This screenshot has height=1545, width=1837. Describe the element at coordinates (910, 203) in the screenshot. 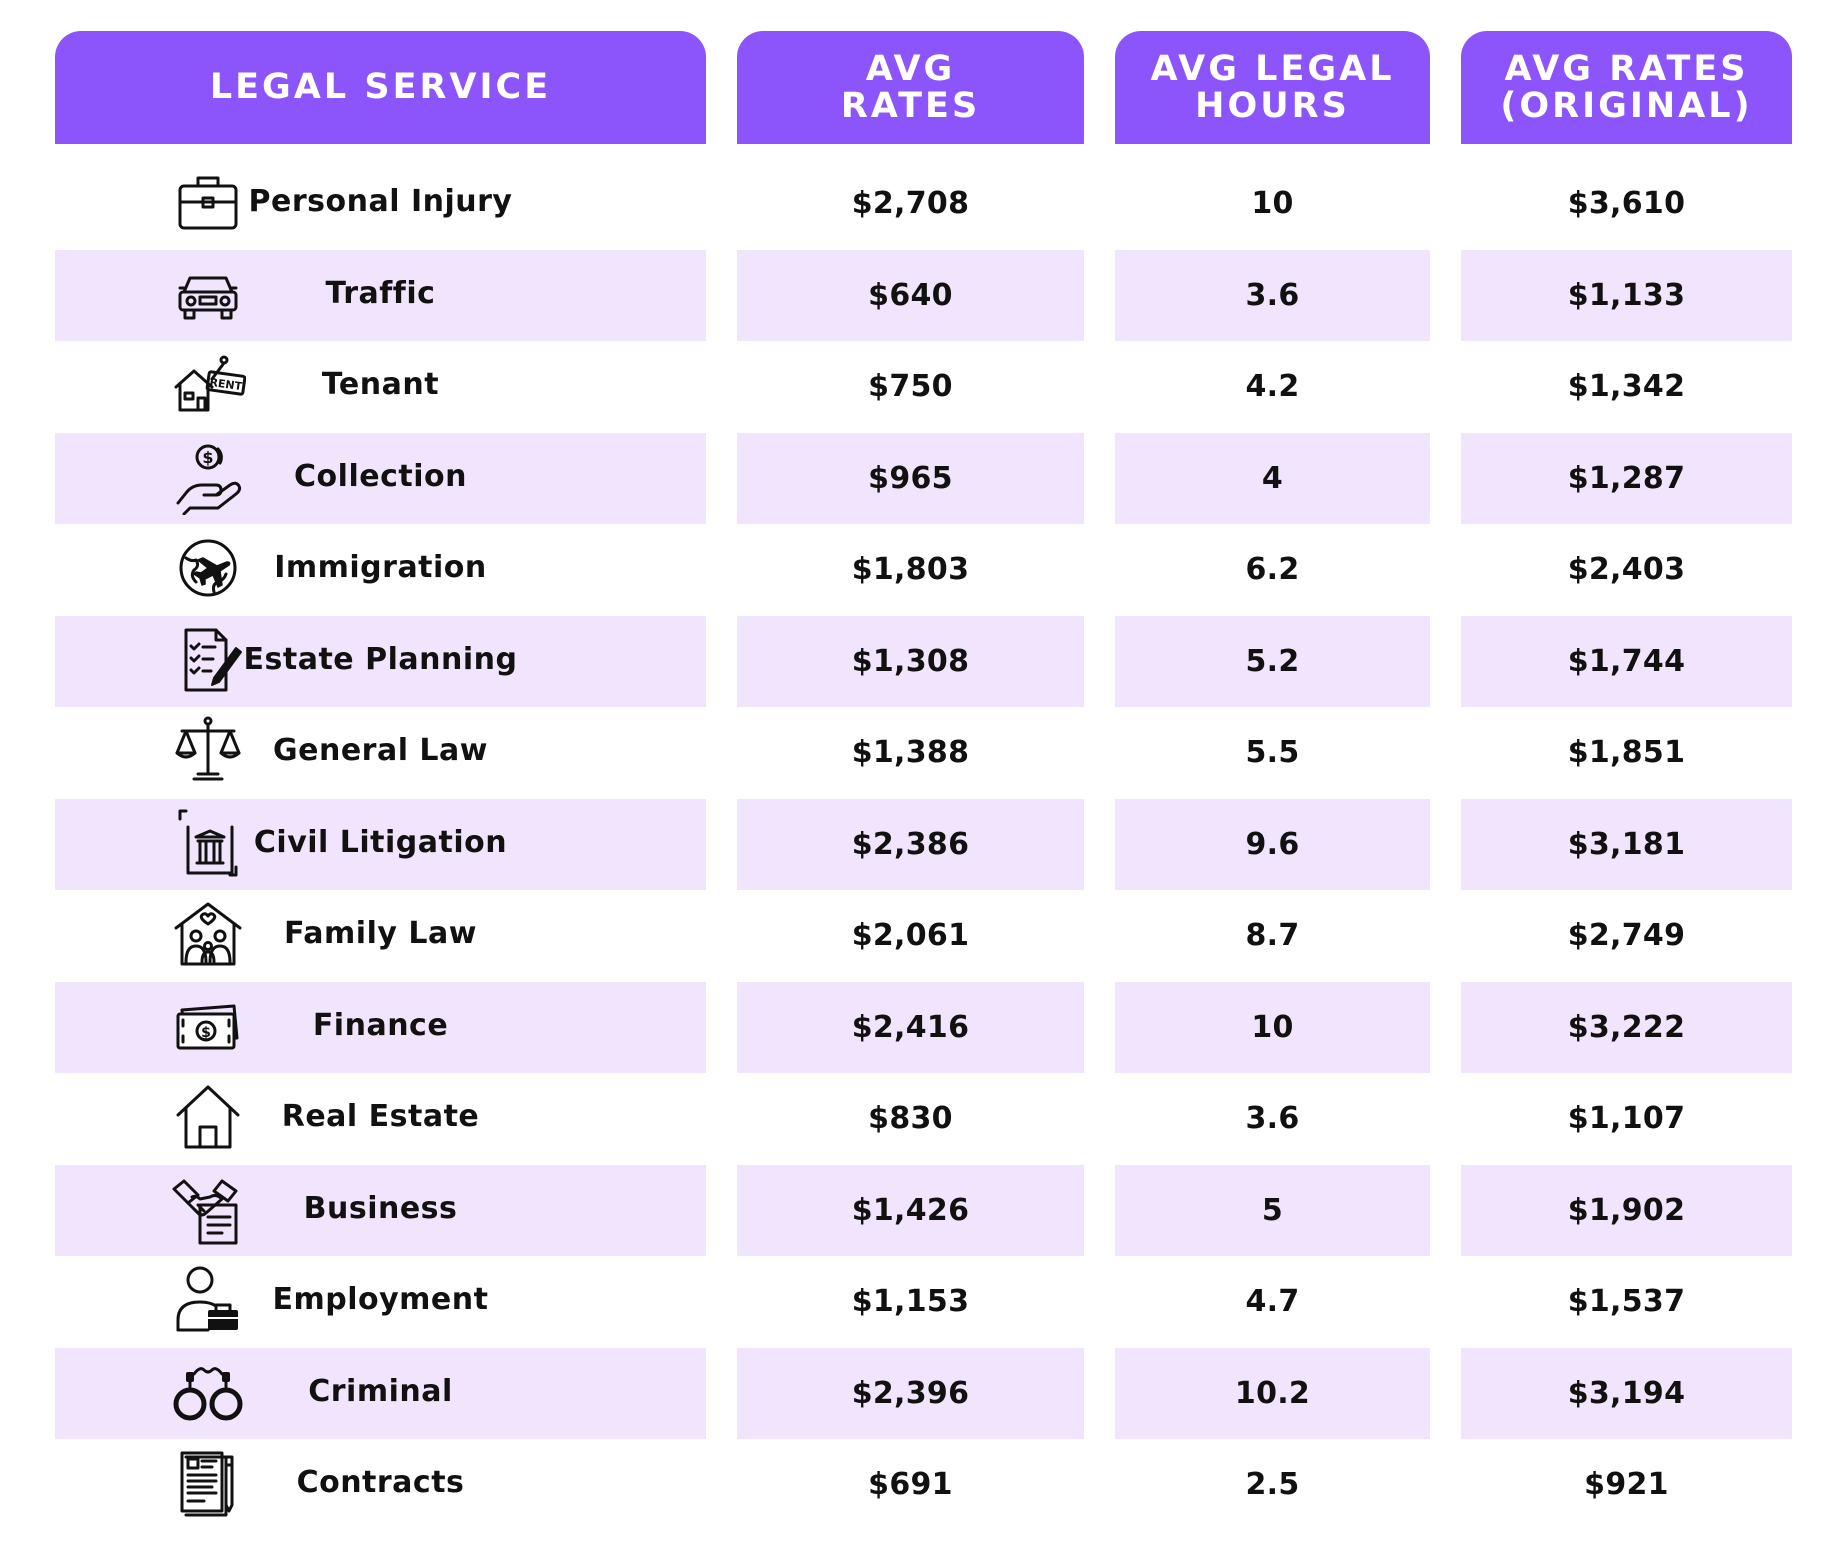

I see `avg-rate-cell: $2,708` at that location.